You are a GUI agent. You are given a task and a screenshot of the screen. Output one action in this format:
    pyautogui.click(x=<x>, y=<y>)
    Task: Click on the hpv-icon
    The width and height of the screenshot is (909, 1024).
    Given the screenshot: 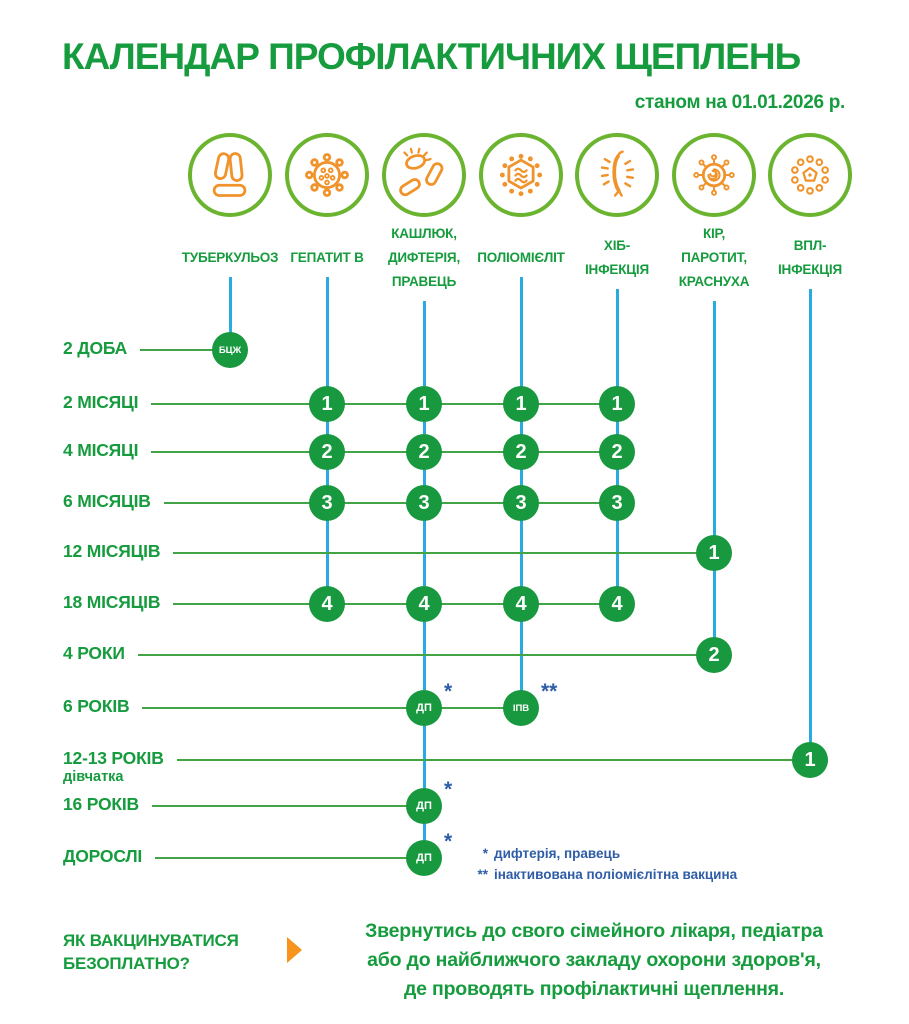 What is the action you would take?
    pyautogui.click(x=810, y=175)
    